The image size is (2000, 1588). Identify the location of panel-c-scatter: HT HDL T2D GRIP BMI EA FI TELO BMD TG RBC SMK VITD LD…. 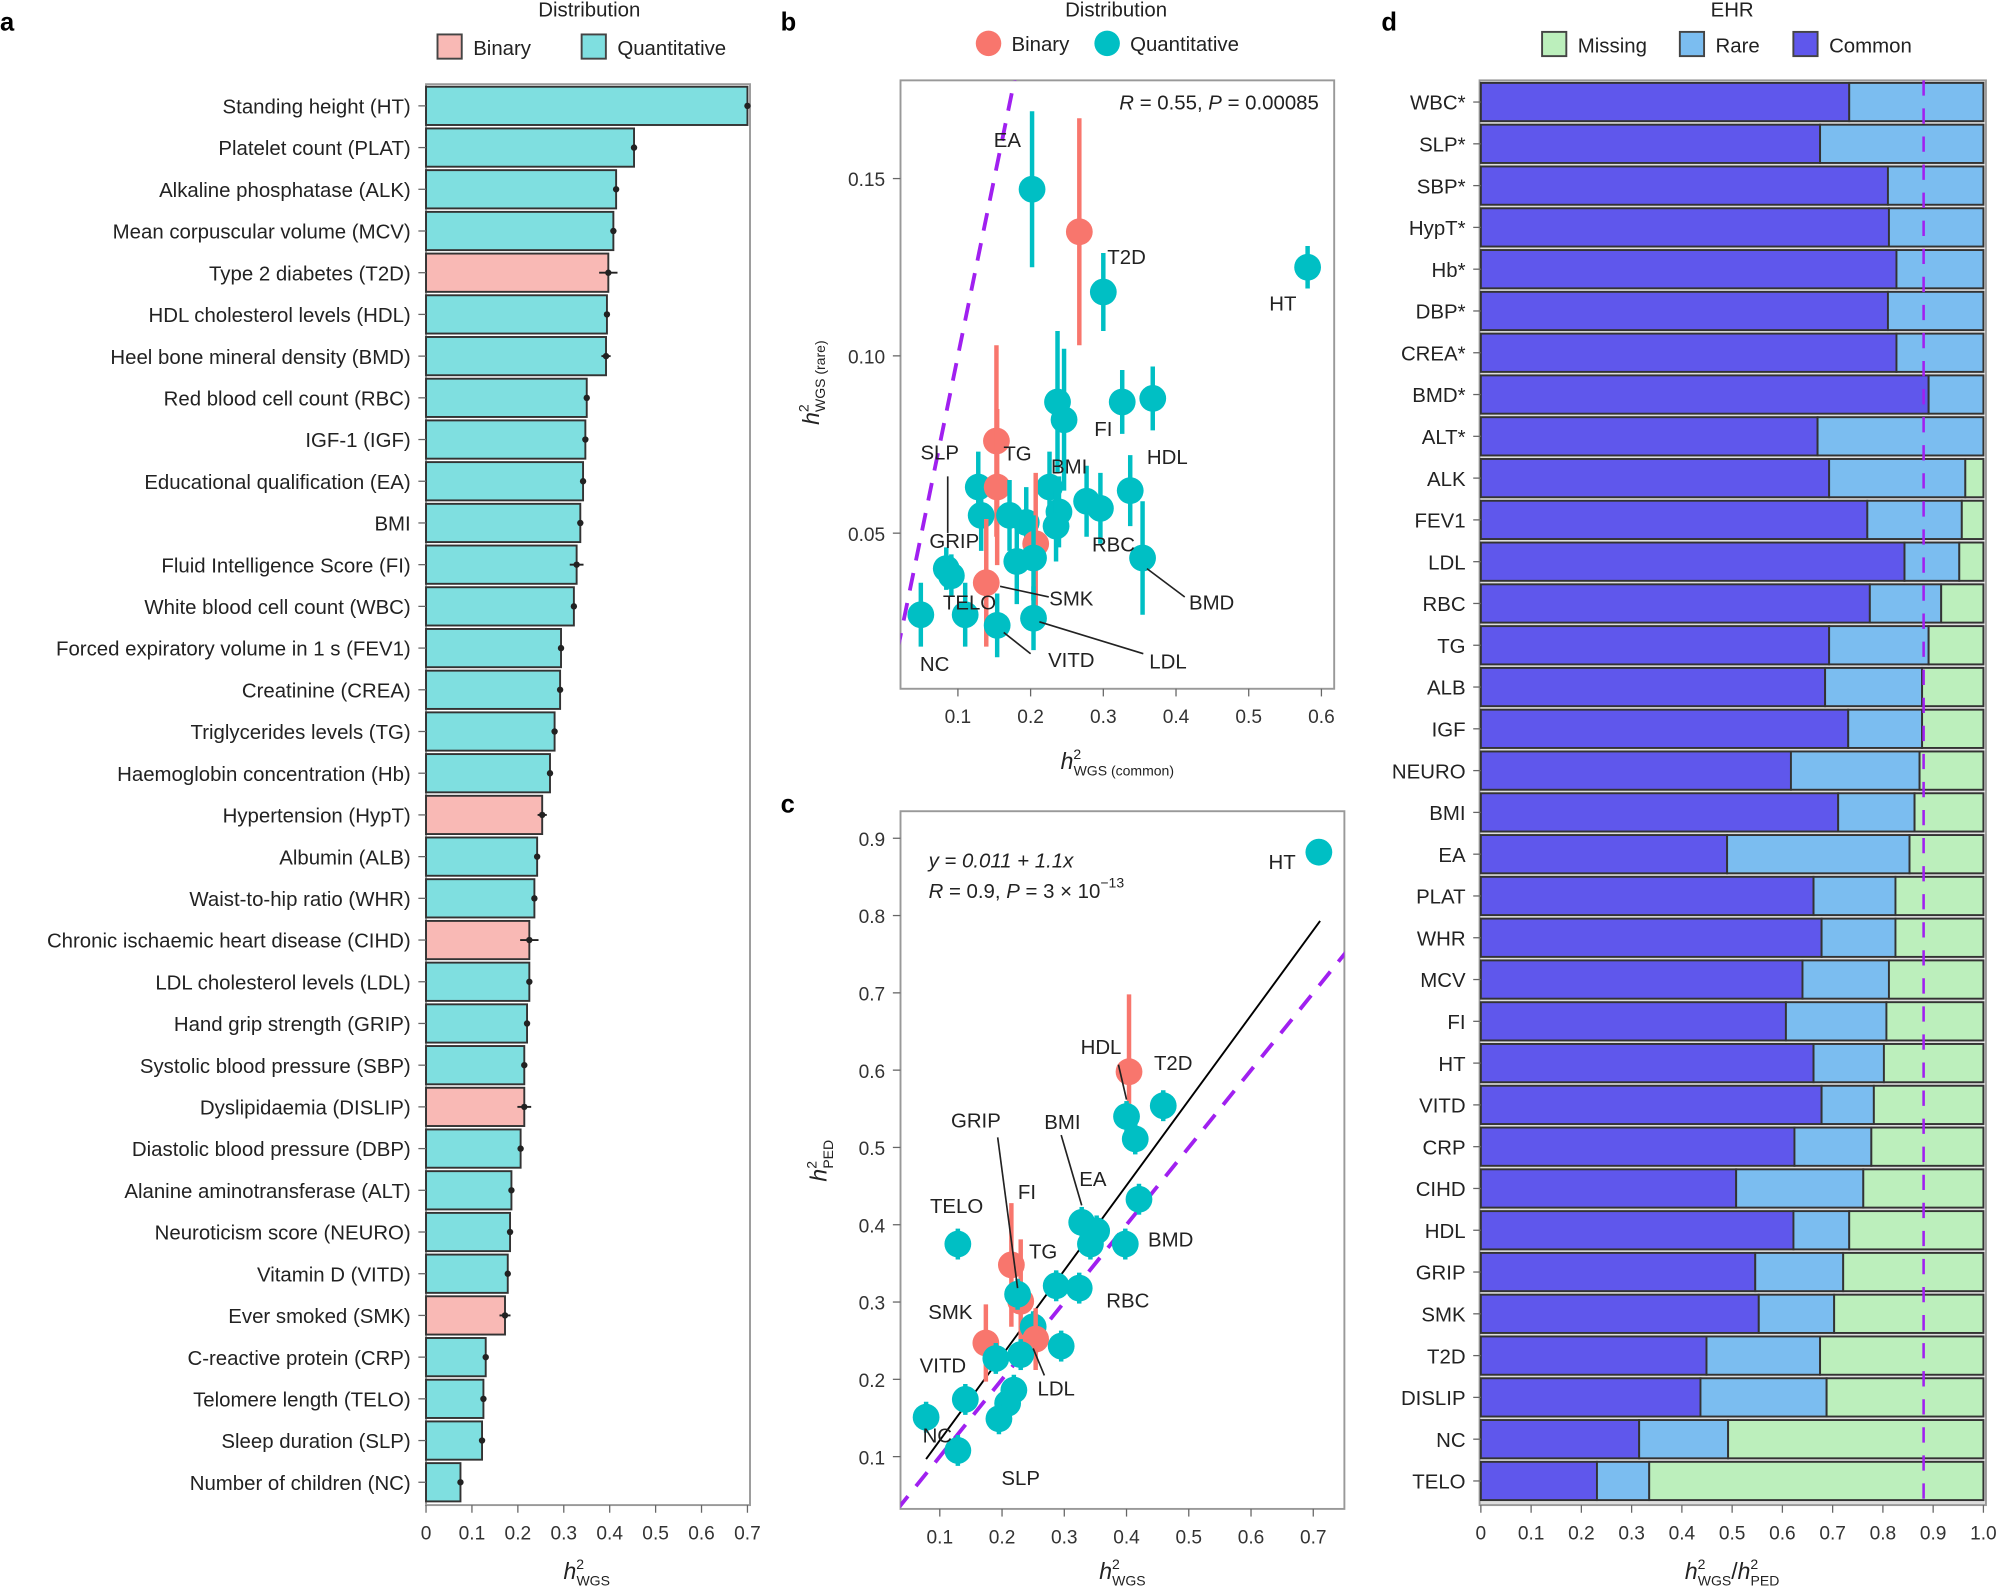
(1074, 1199).